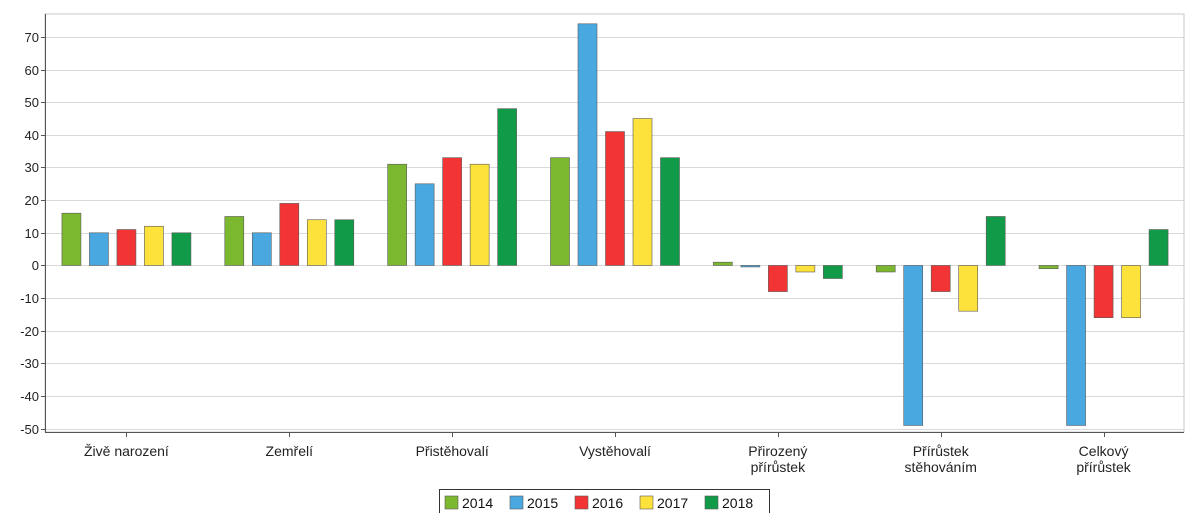  What do you see at coordinates (737, 503) in the screenshot?
I see `legend-label: 2018` at bounding box center [737, 503].